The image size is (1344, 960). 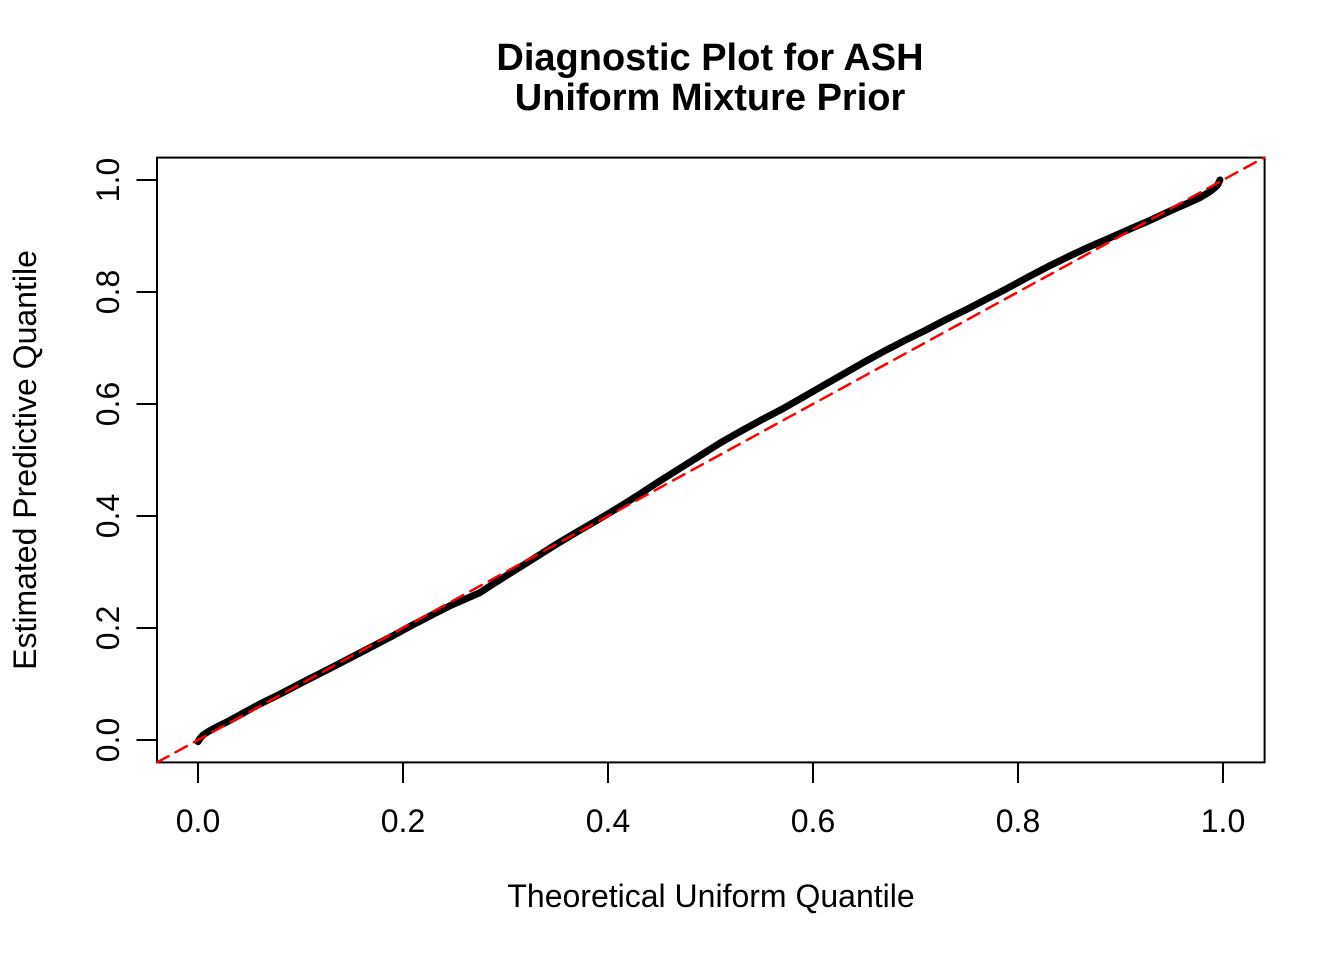 I want to click on y-axis-tick-label: 0.0, so click(x=108, y=740).